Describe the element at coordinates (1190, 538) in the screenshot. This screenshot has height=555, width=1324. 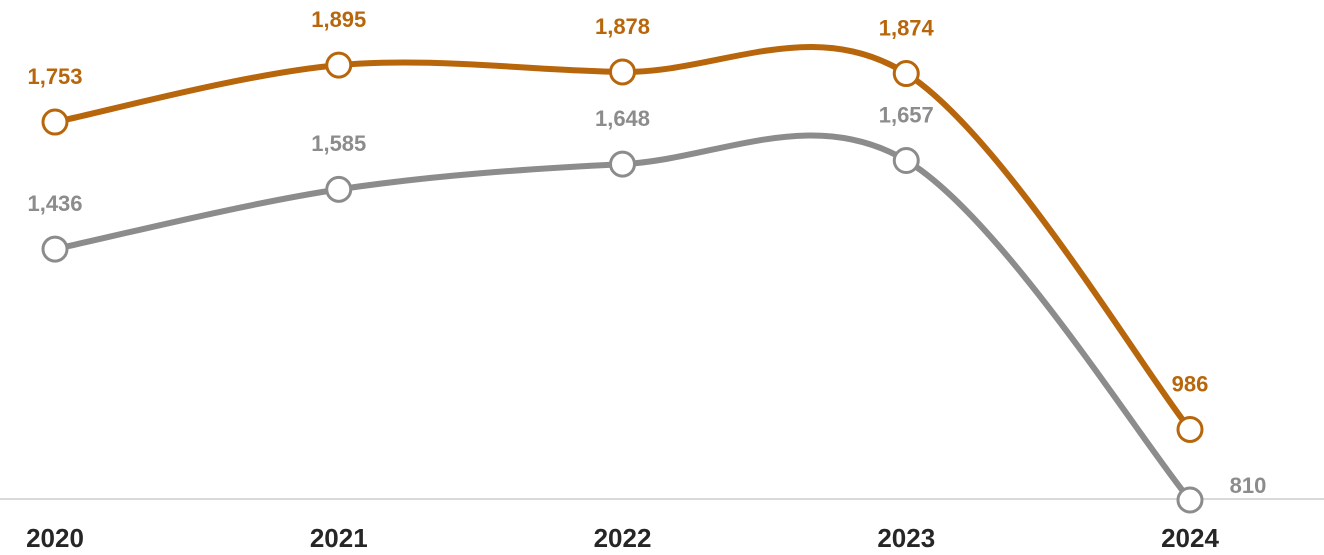
I see `x-tick-label: 2024` at that location.